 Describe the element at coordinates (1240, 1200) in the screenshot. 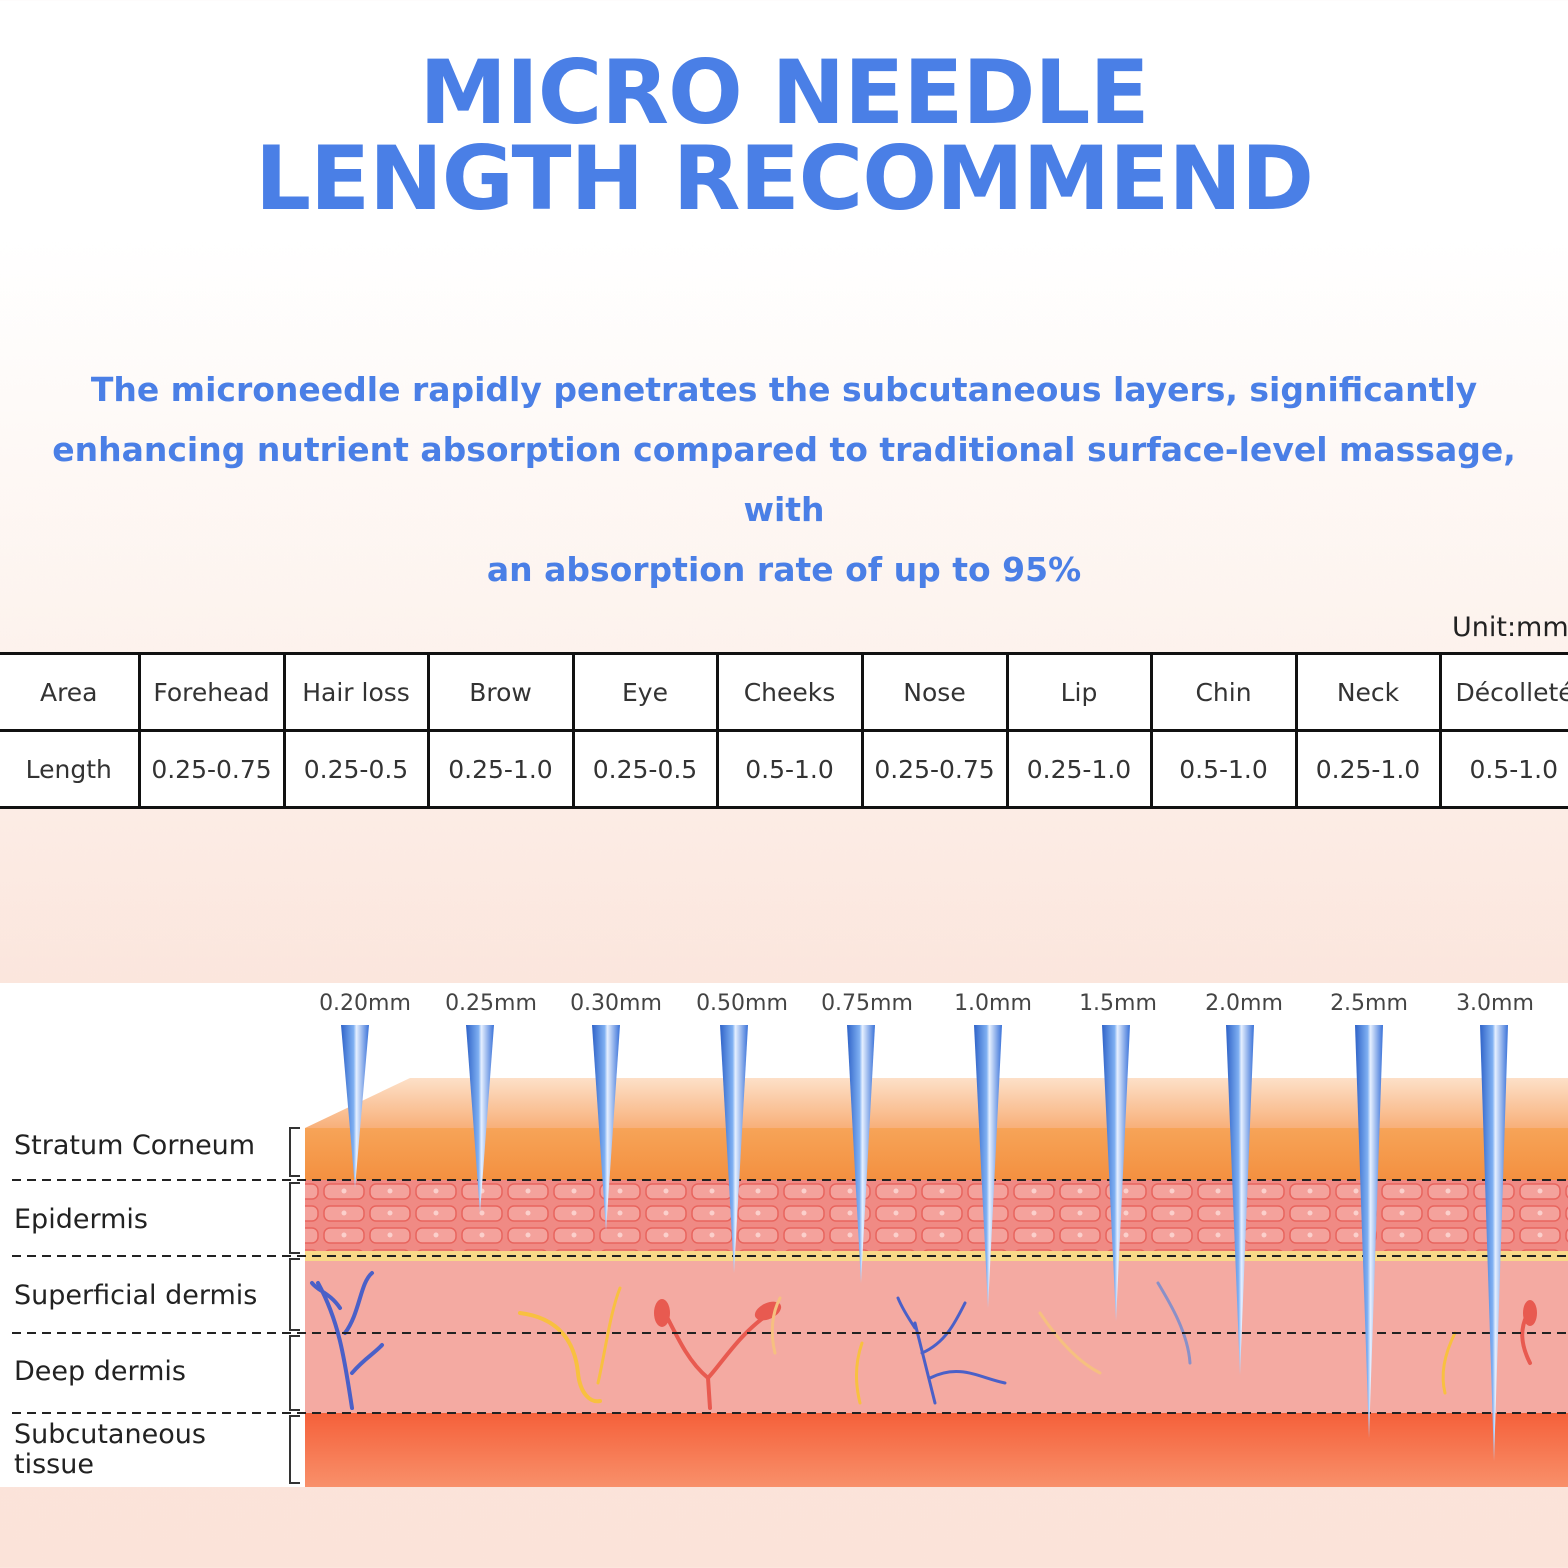

I see `needle-2-0mm` at that location.